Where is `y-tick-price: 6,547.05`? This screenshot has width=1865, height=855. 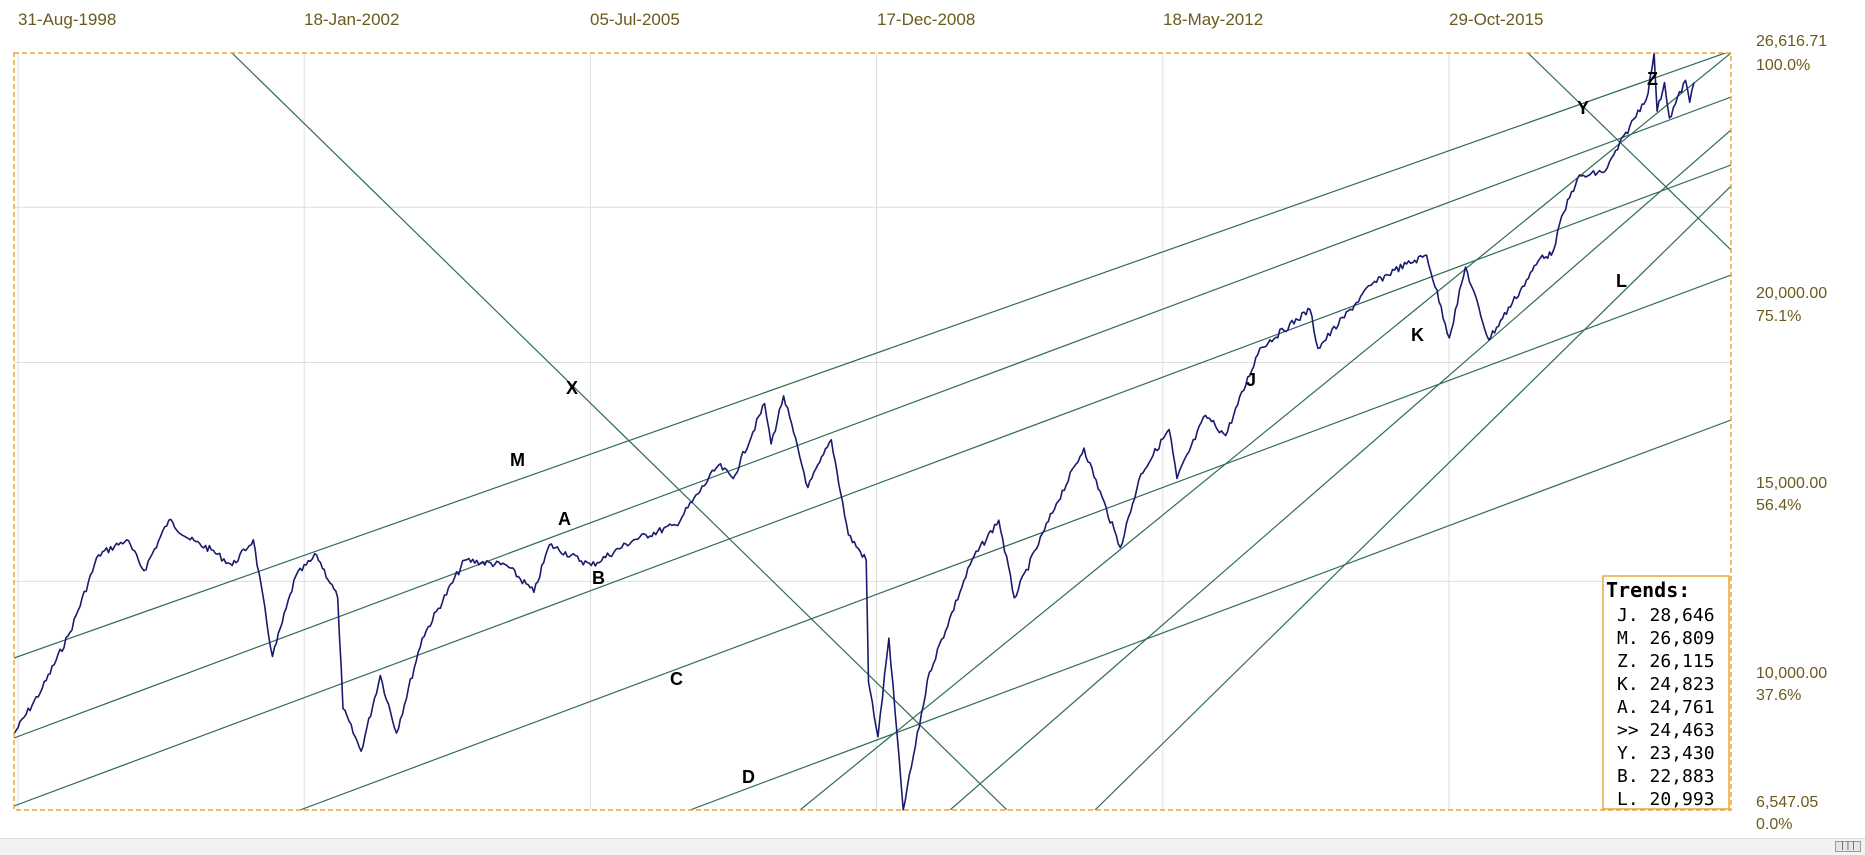
y-tick-price: 6,547.05 is located at coordinates (1787, 802).